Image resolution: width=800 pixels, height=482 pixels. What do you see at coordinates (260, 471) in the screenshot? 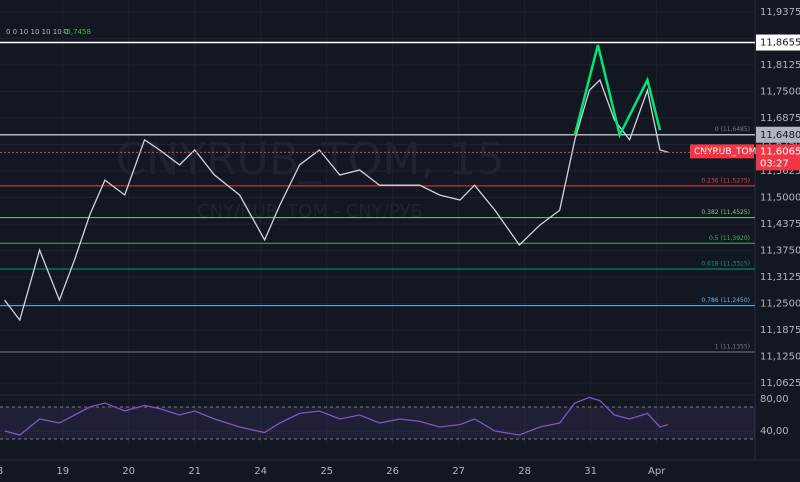
I see `x-tick-label: 24` at bounding box center [260, 471].